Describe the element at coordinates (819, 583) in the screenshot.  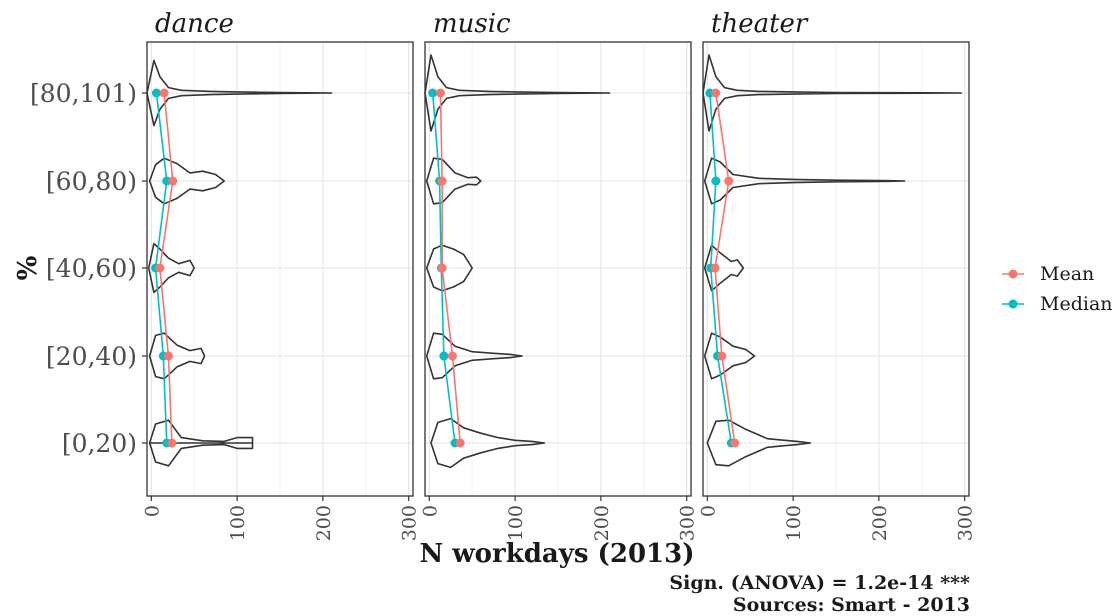
I see `caption-significance: Sign. (ANOVA) = 1.2e-14 ***` at that location.